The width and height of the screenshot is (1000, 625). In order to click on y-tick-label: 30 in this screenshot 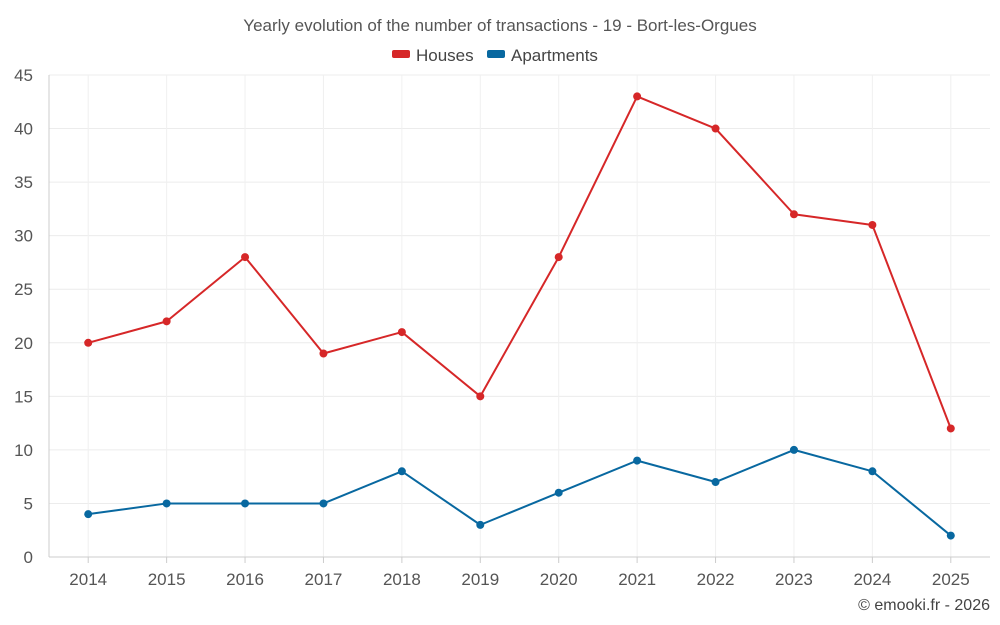, I will do `click(23, 236)`.